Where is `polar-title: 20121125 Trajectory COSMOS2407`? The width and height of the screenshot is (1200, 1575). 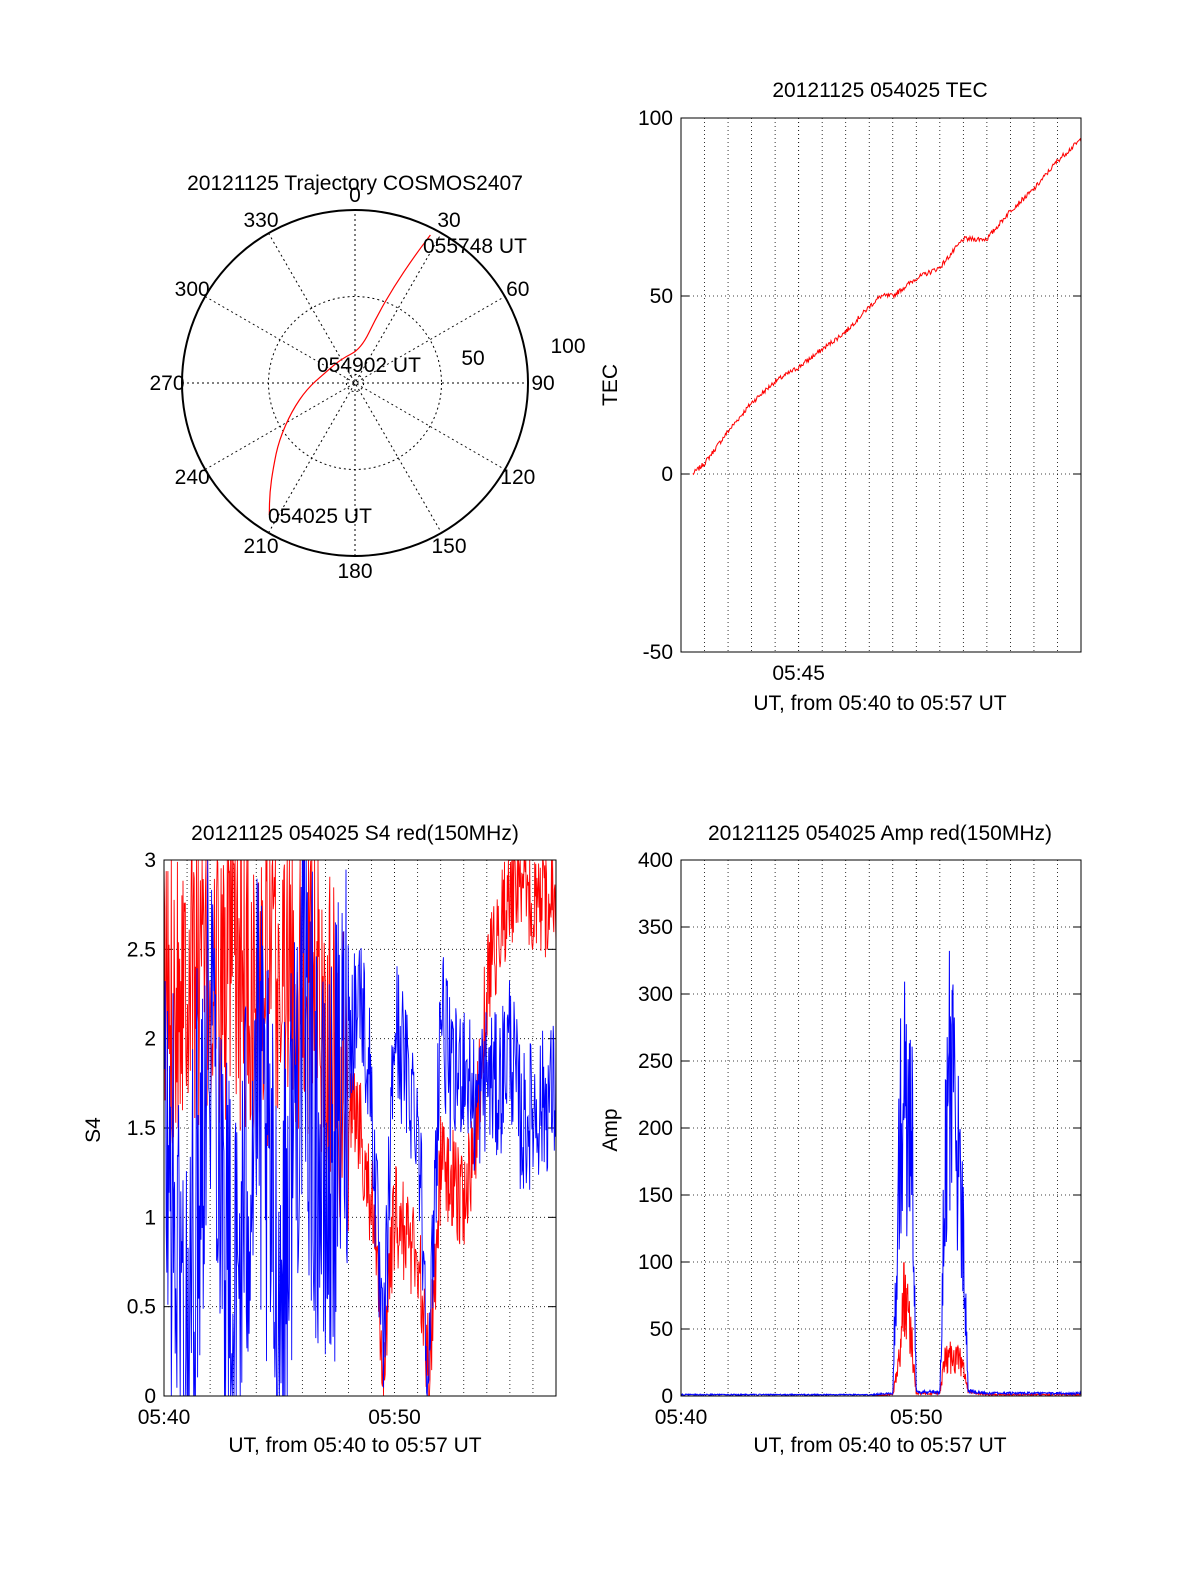
polar-title: 20121125 Trajectory COSMOS2407 is located at coordinates (355, 183).